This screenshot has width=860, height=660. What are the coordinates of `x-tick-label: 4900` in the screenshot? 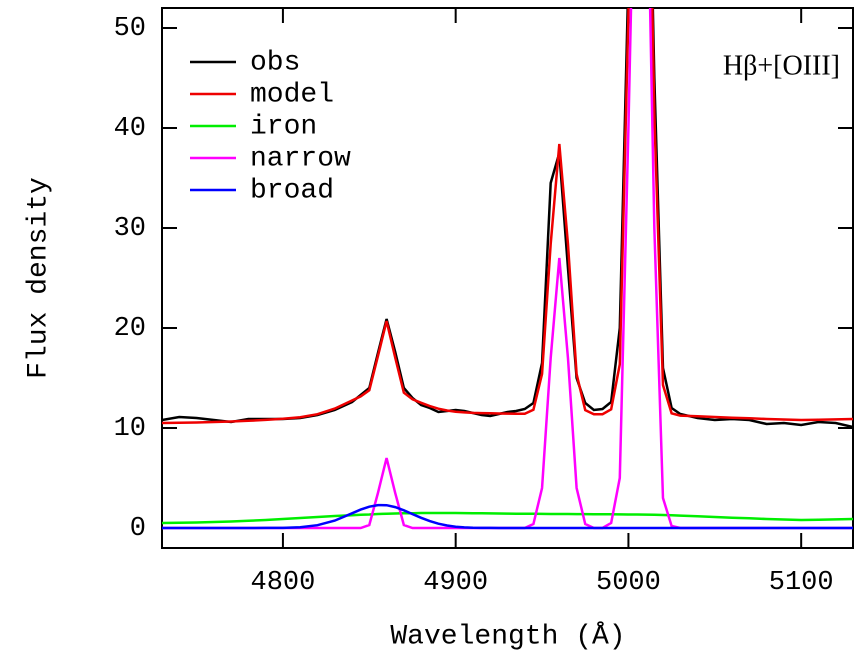 It's located at (455, 583).